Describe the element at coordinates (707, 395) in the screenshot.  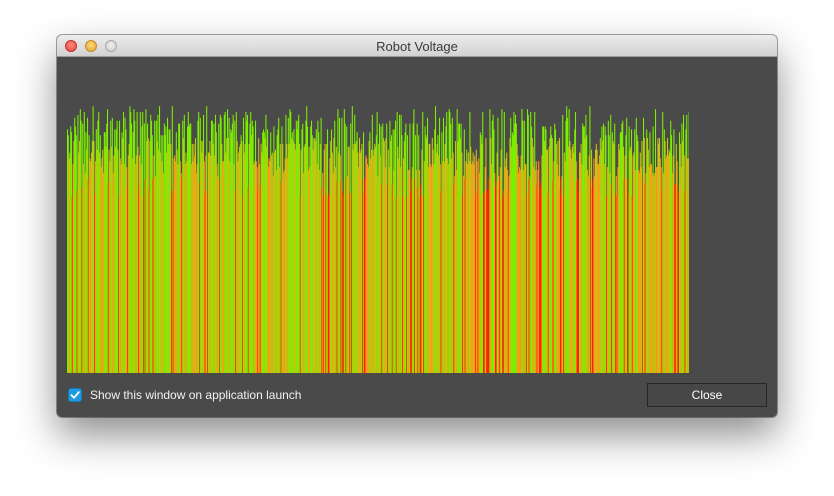
I see `close-button: Close` at that location.